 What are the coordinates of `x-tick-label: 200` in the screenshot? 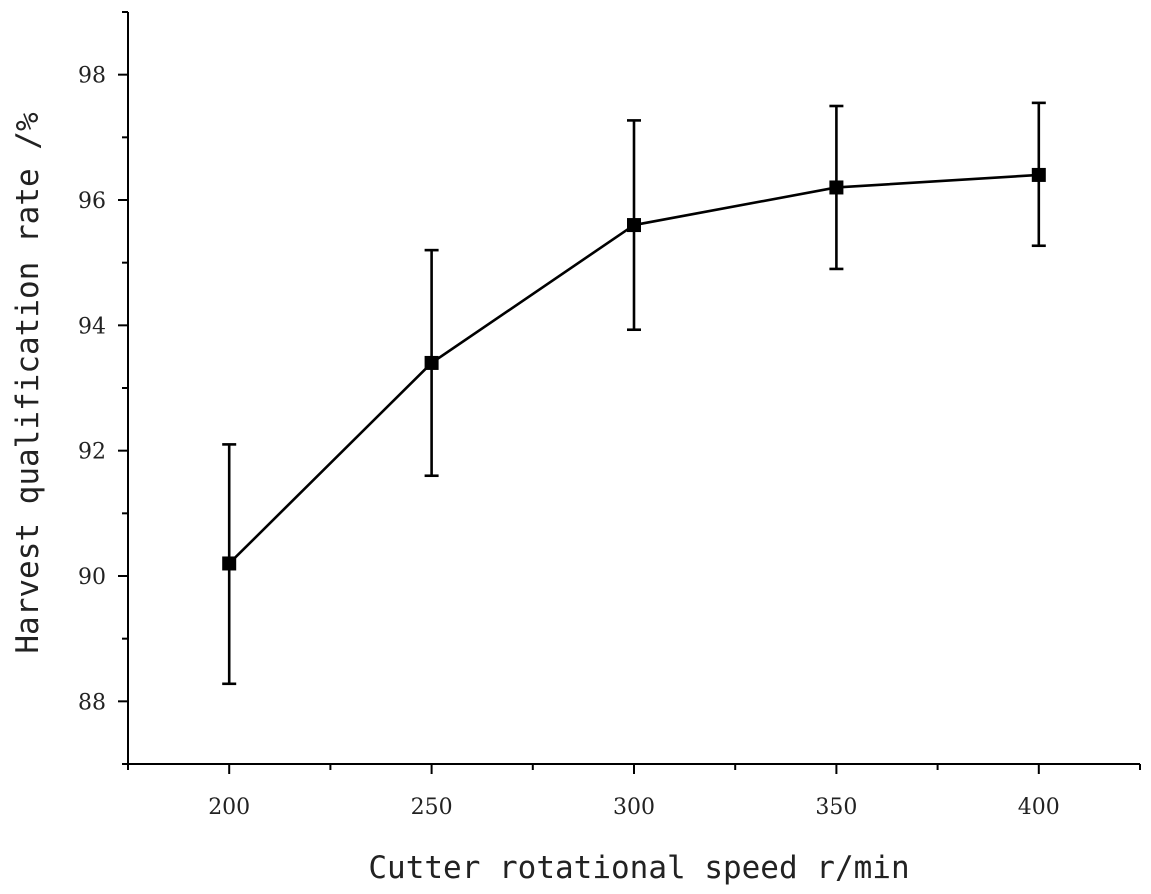 It's located at (229, 807).